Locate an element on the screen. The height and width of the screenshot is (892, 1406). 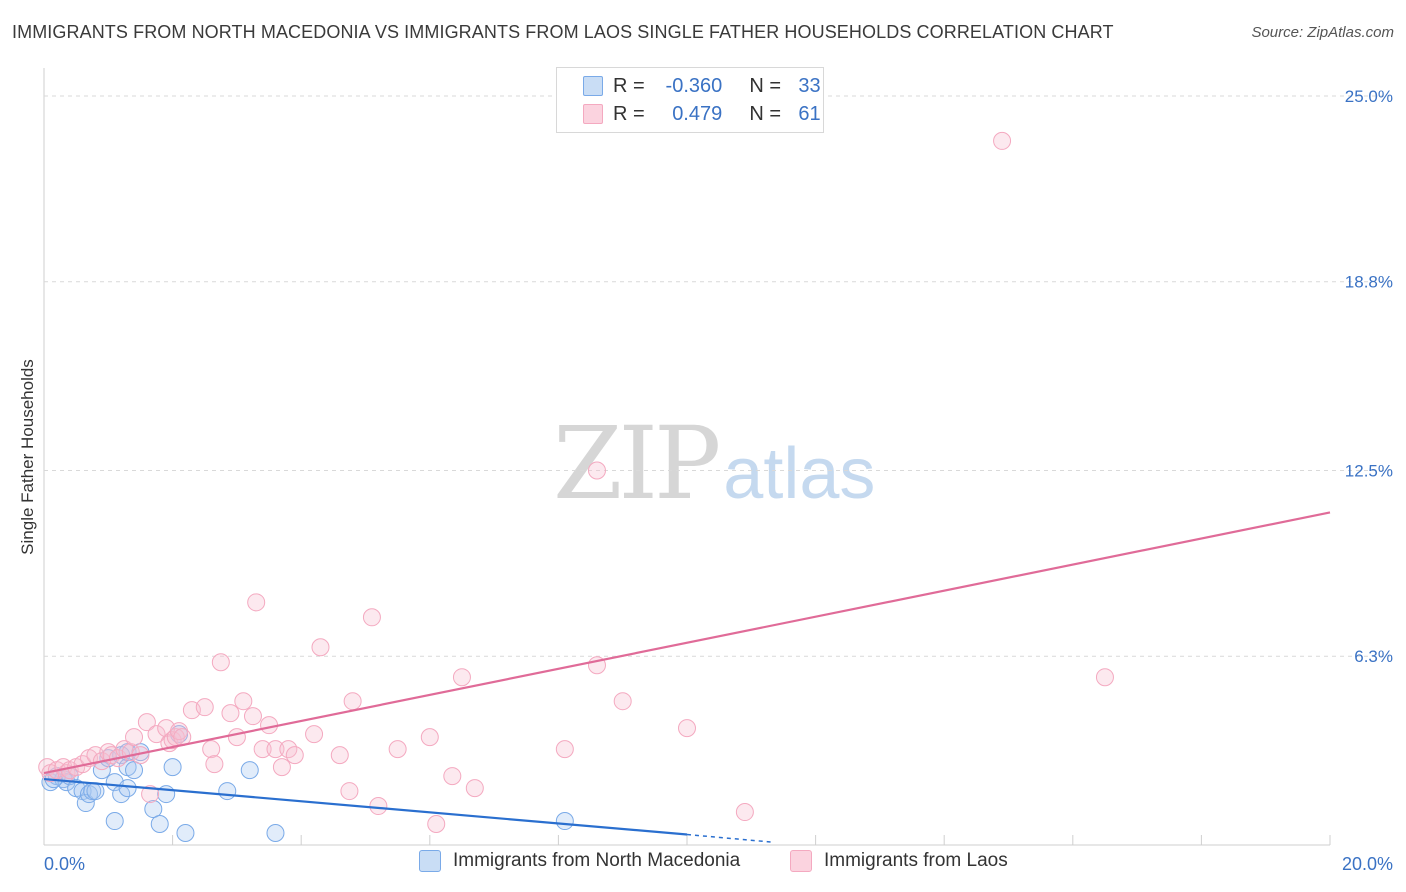
correlation-legend: R = -0.360 N = 33 R = 0.479 N = 61 is located at coordinates (690, 100).